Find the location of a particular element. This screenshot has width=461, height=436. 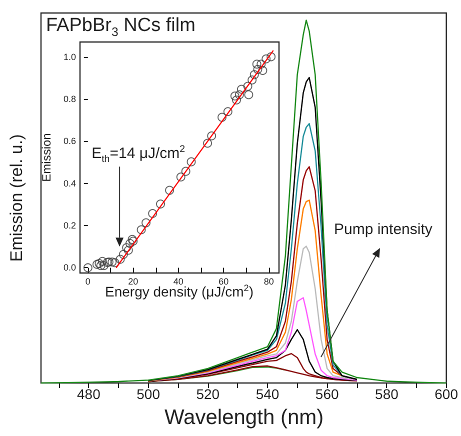

annotation: E$_{th}$=14 μJ/cm$^{2}$ is located at coordinates (139, 154).